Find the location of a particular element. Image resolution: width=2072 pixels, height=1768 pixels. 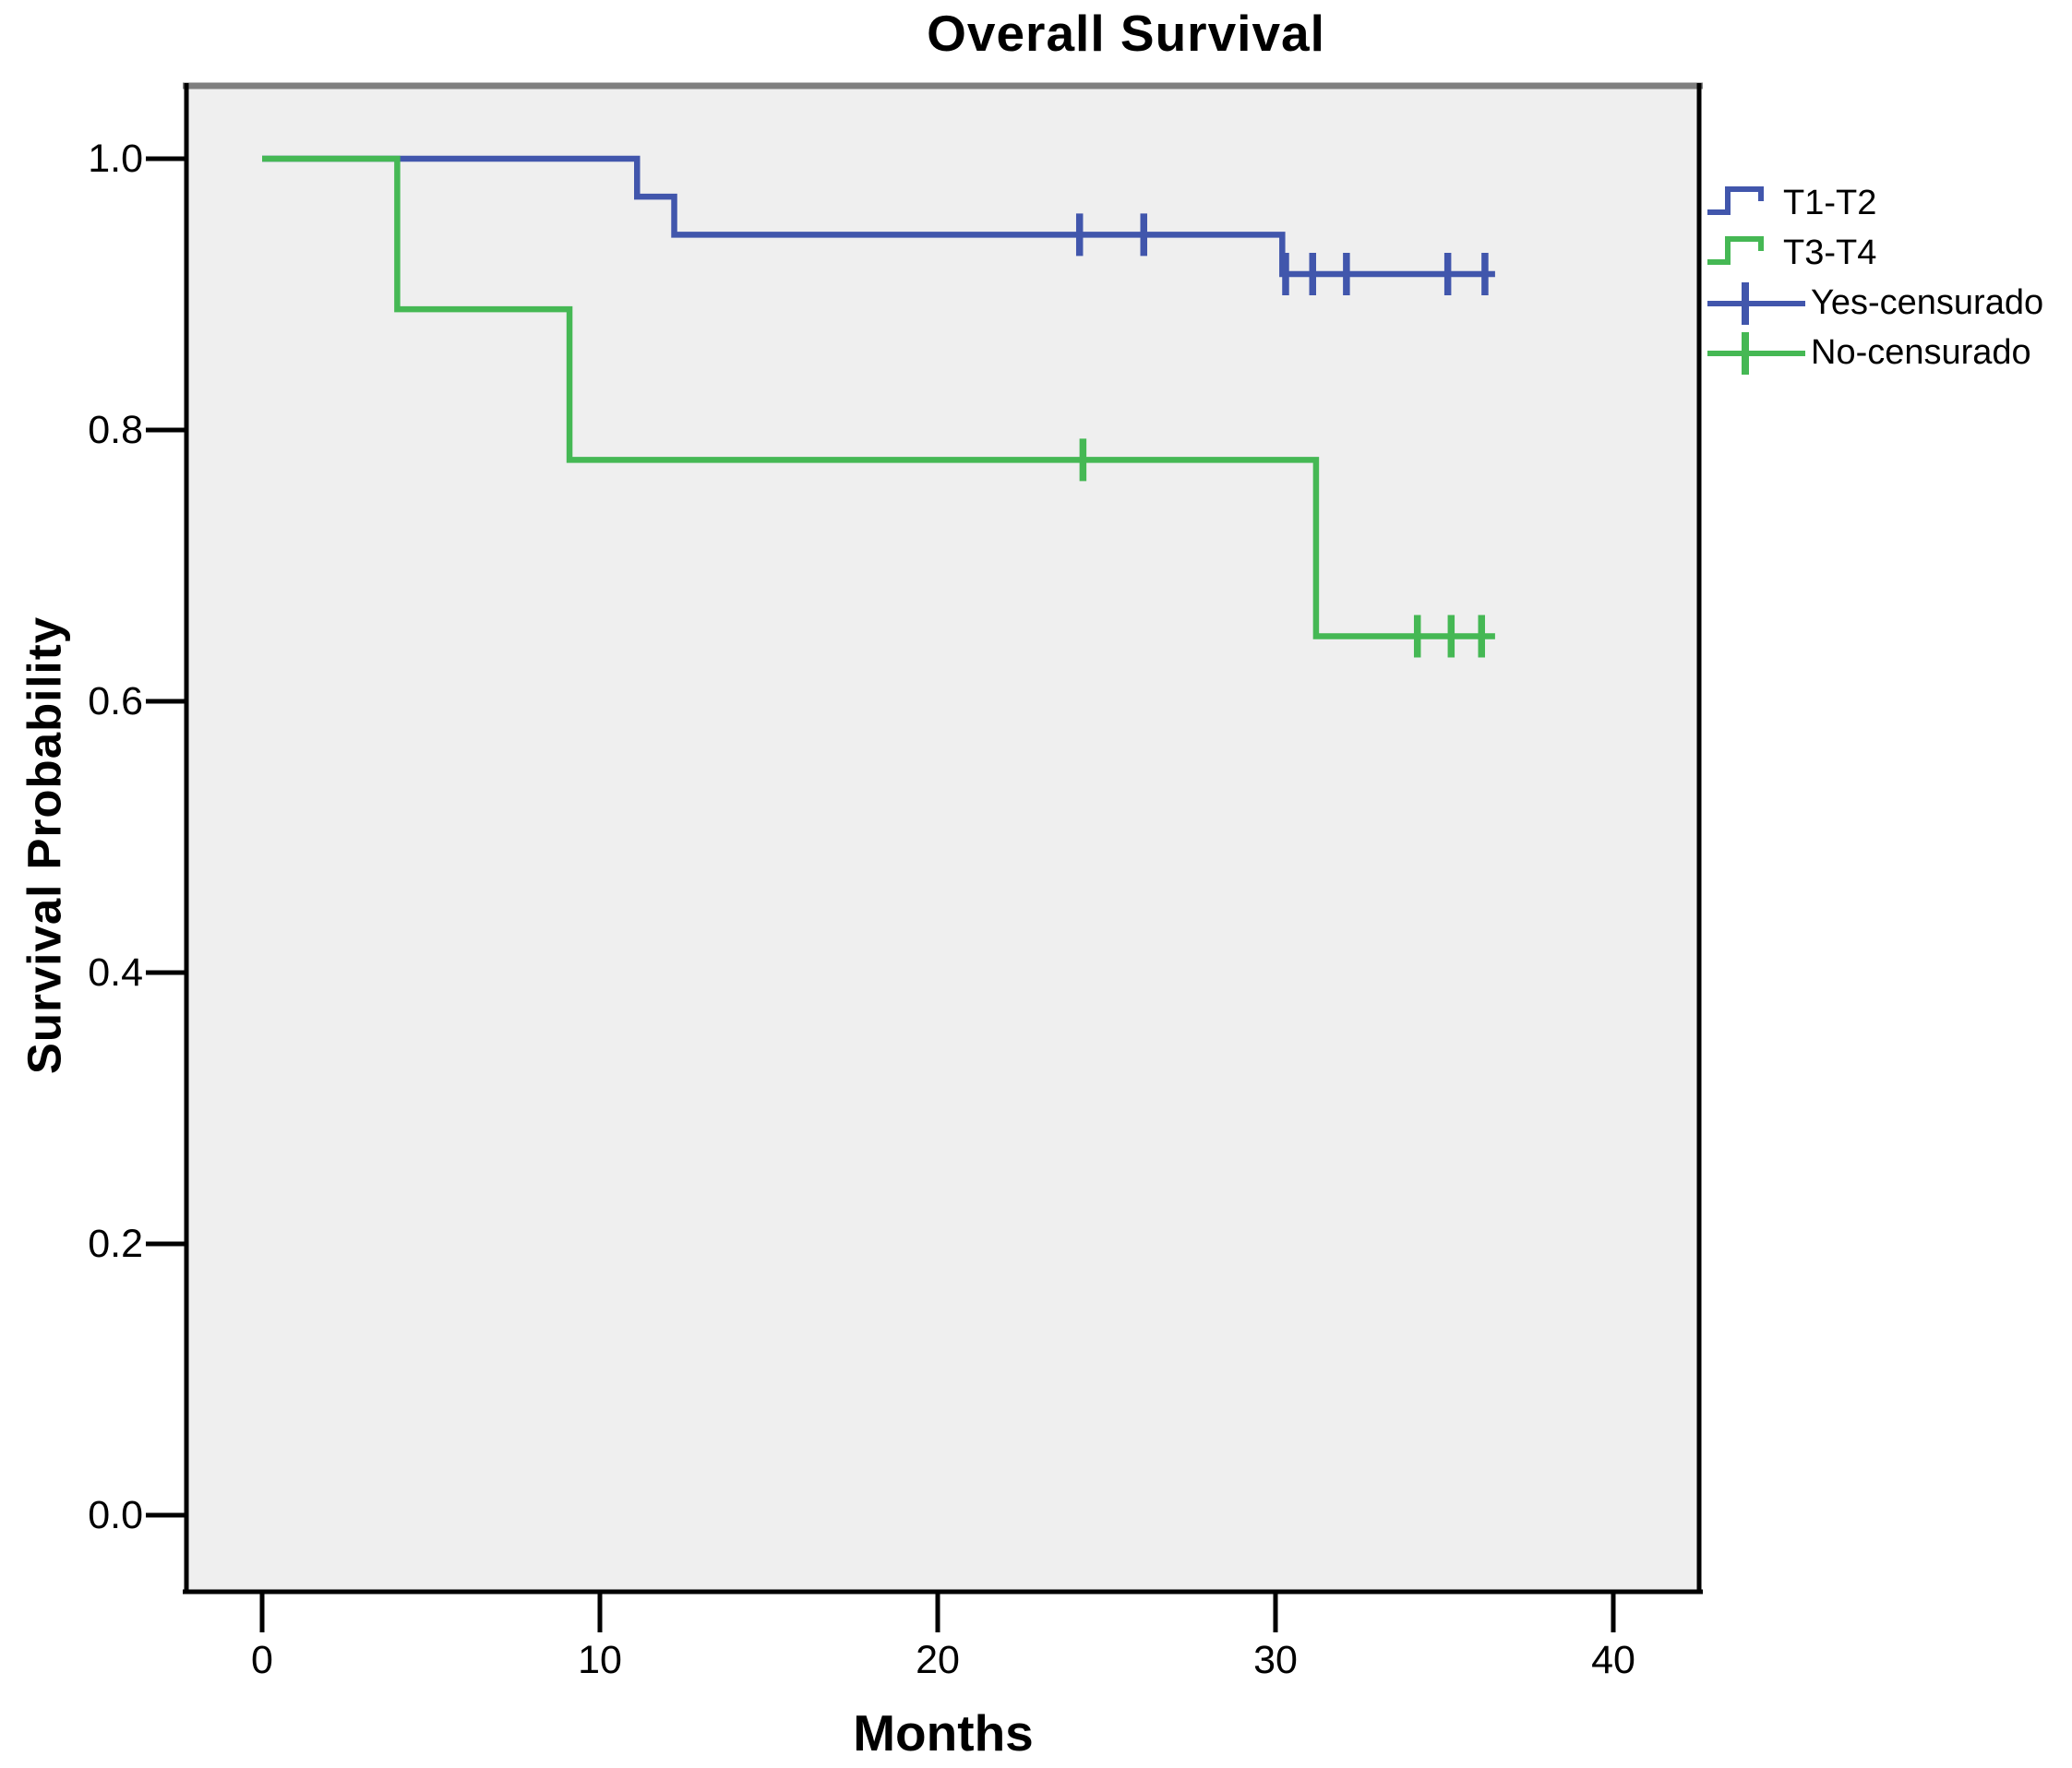

y-tick-label-0.2: 0.2 is located at coordinates (115, 1244).